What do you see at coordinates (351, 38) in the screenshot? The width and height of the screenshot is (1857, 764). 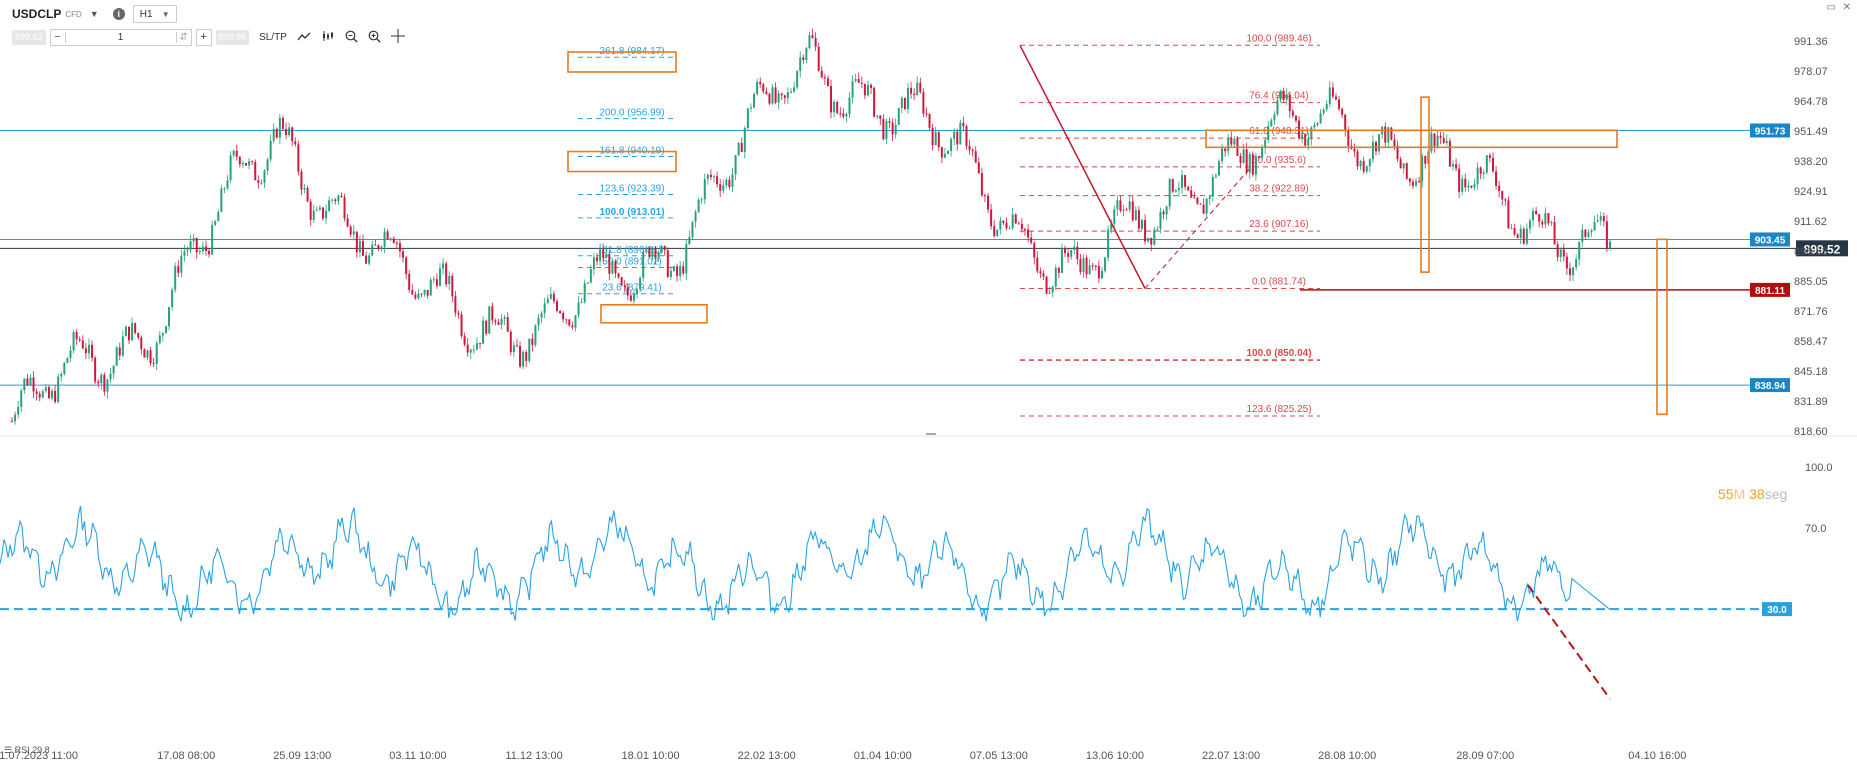 I see `zoom-out-icon` at bounding box center [351, 38].